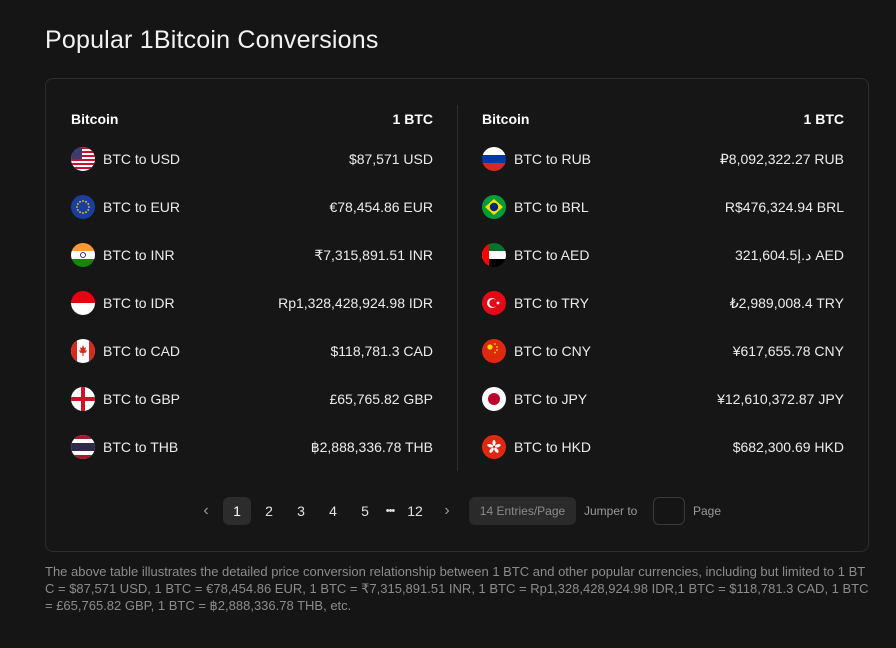 The image size is (896, 648). I want to click on conversion-value: R$476,324.94 BRL, so click(784, 207).